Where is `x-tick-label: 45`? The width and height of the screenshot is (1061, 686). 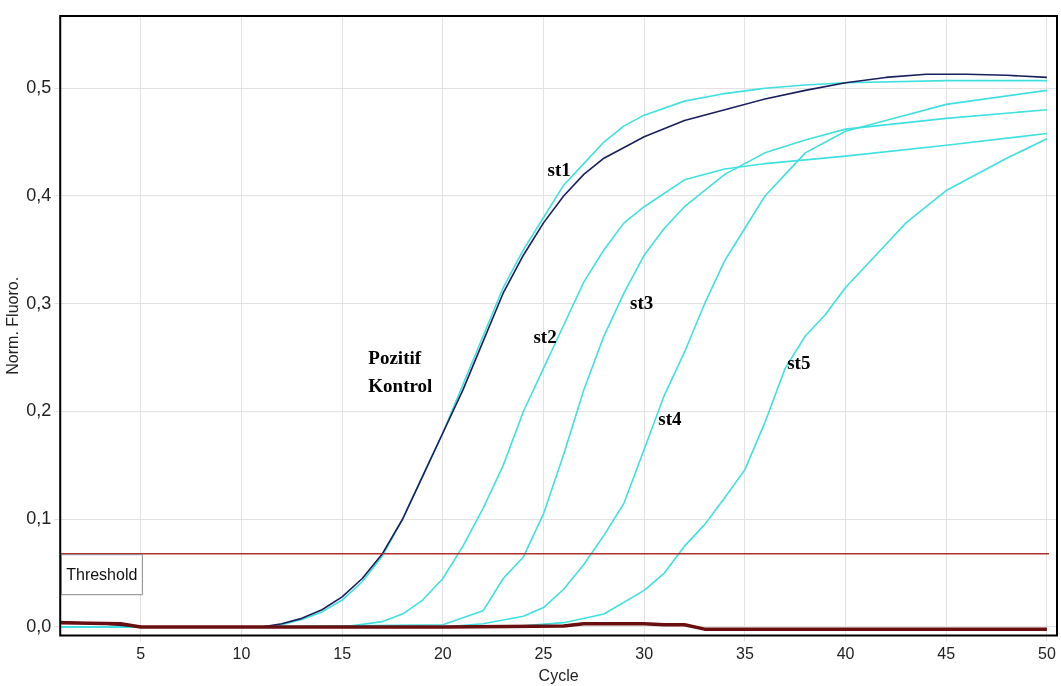 x-tick-label: 45 is located at coordinates (946, 653).